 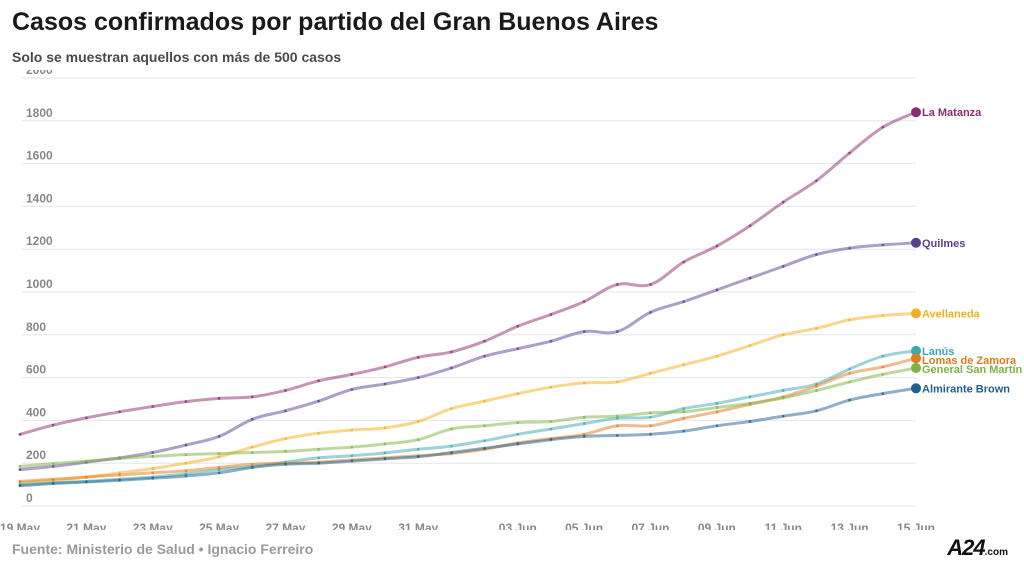 I want to click on y-tick-label: 1600, so click(x=39, y=156).